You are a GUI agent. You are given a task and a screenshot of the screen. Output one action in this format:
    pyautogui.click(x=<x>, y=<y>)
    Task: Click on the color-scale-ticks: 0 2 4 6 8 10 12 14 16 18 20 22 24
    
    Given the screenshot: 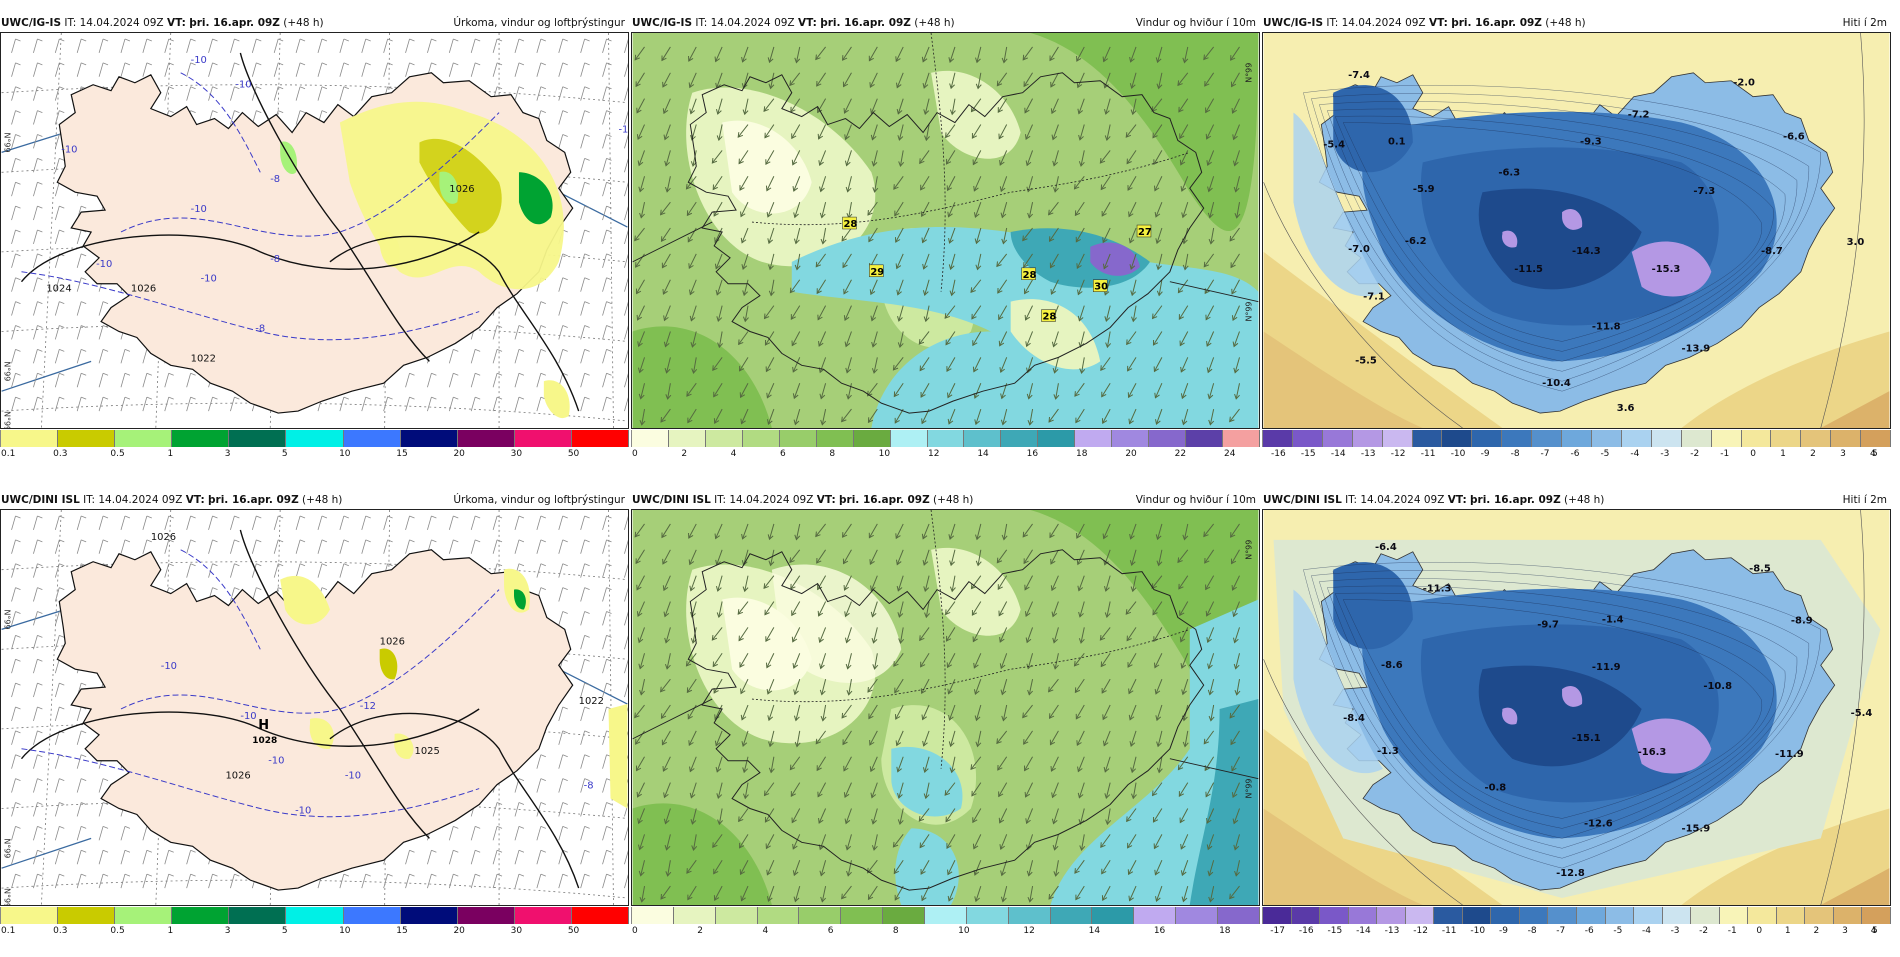 What is the action you would take?
    pyautogui.click(x=945, y=454)
    